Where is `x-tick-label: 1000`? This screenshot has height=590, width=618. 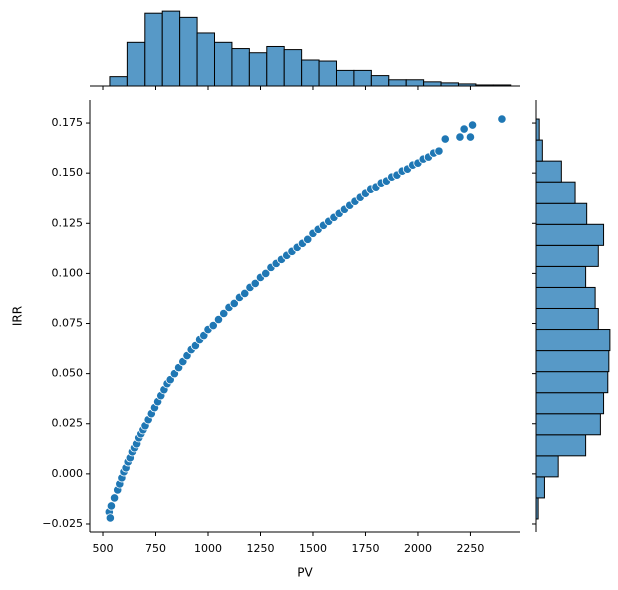 x-tick-label: 1000 is located at coordinates (208, 548).